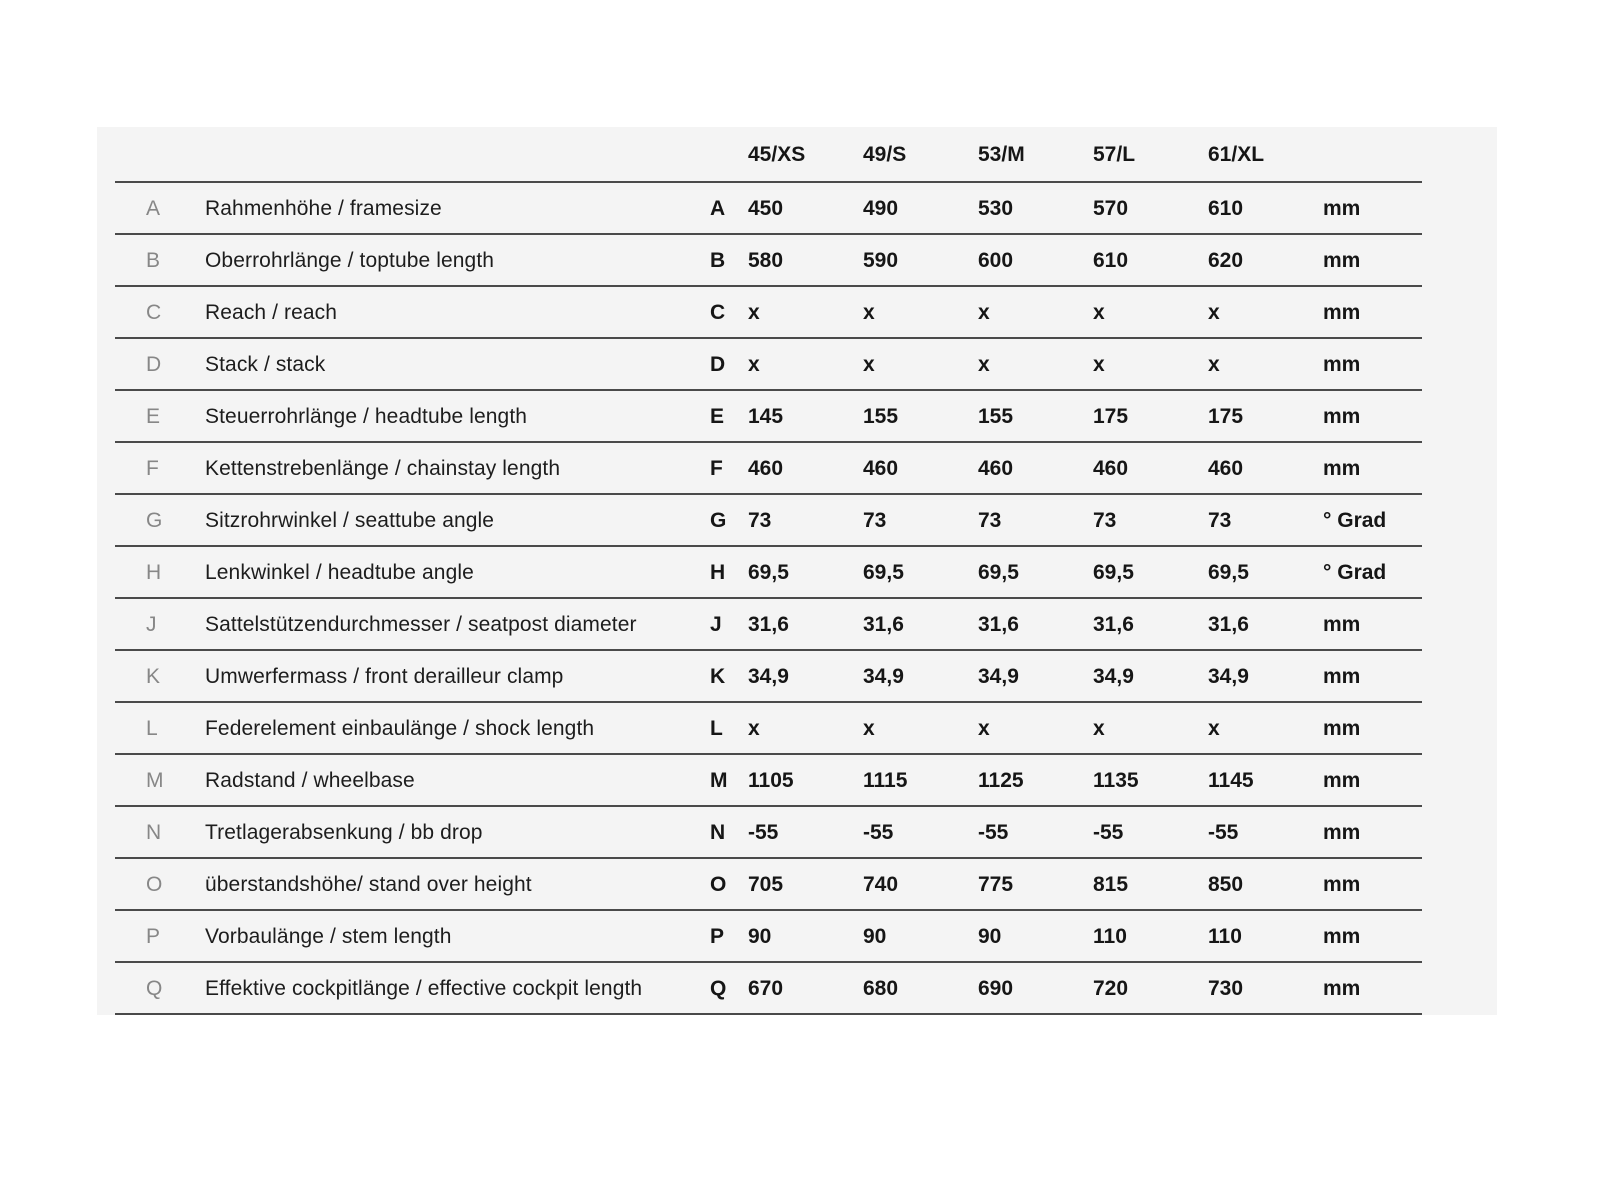 This screenshot has height=1200, width=1600. What do you see at coordinates (718, 364) in the screenshot?
I see `row-letter: D` at bounding box center [718, 364].